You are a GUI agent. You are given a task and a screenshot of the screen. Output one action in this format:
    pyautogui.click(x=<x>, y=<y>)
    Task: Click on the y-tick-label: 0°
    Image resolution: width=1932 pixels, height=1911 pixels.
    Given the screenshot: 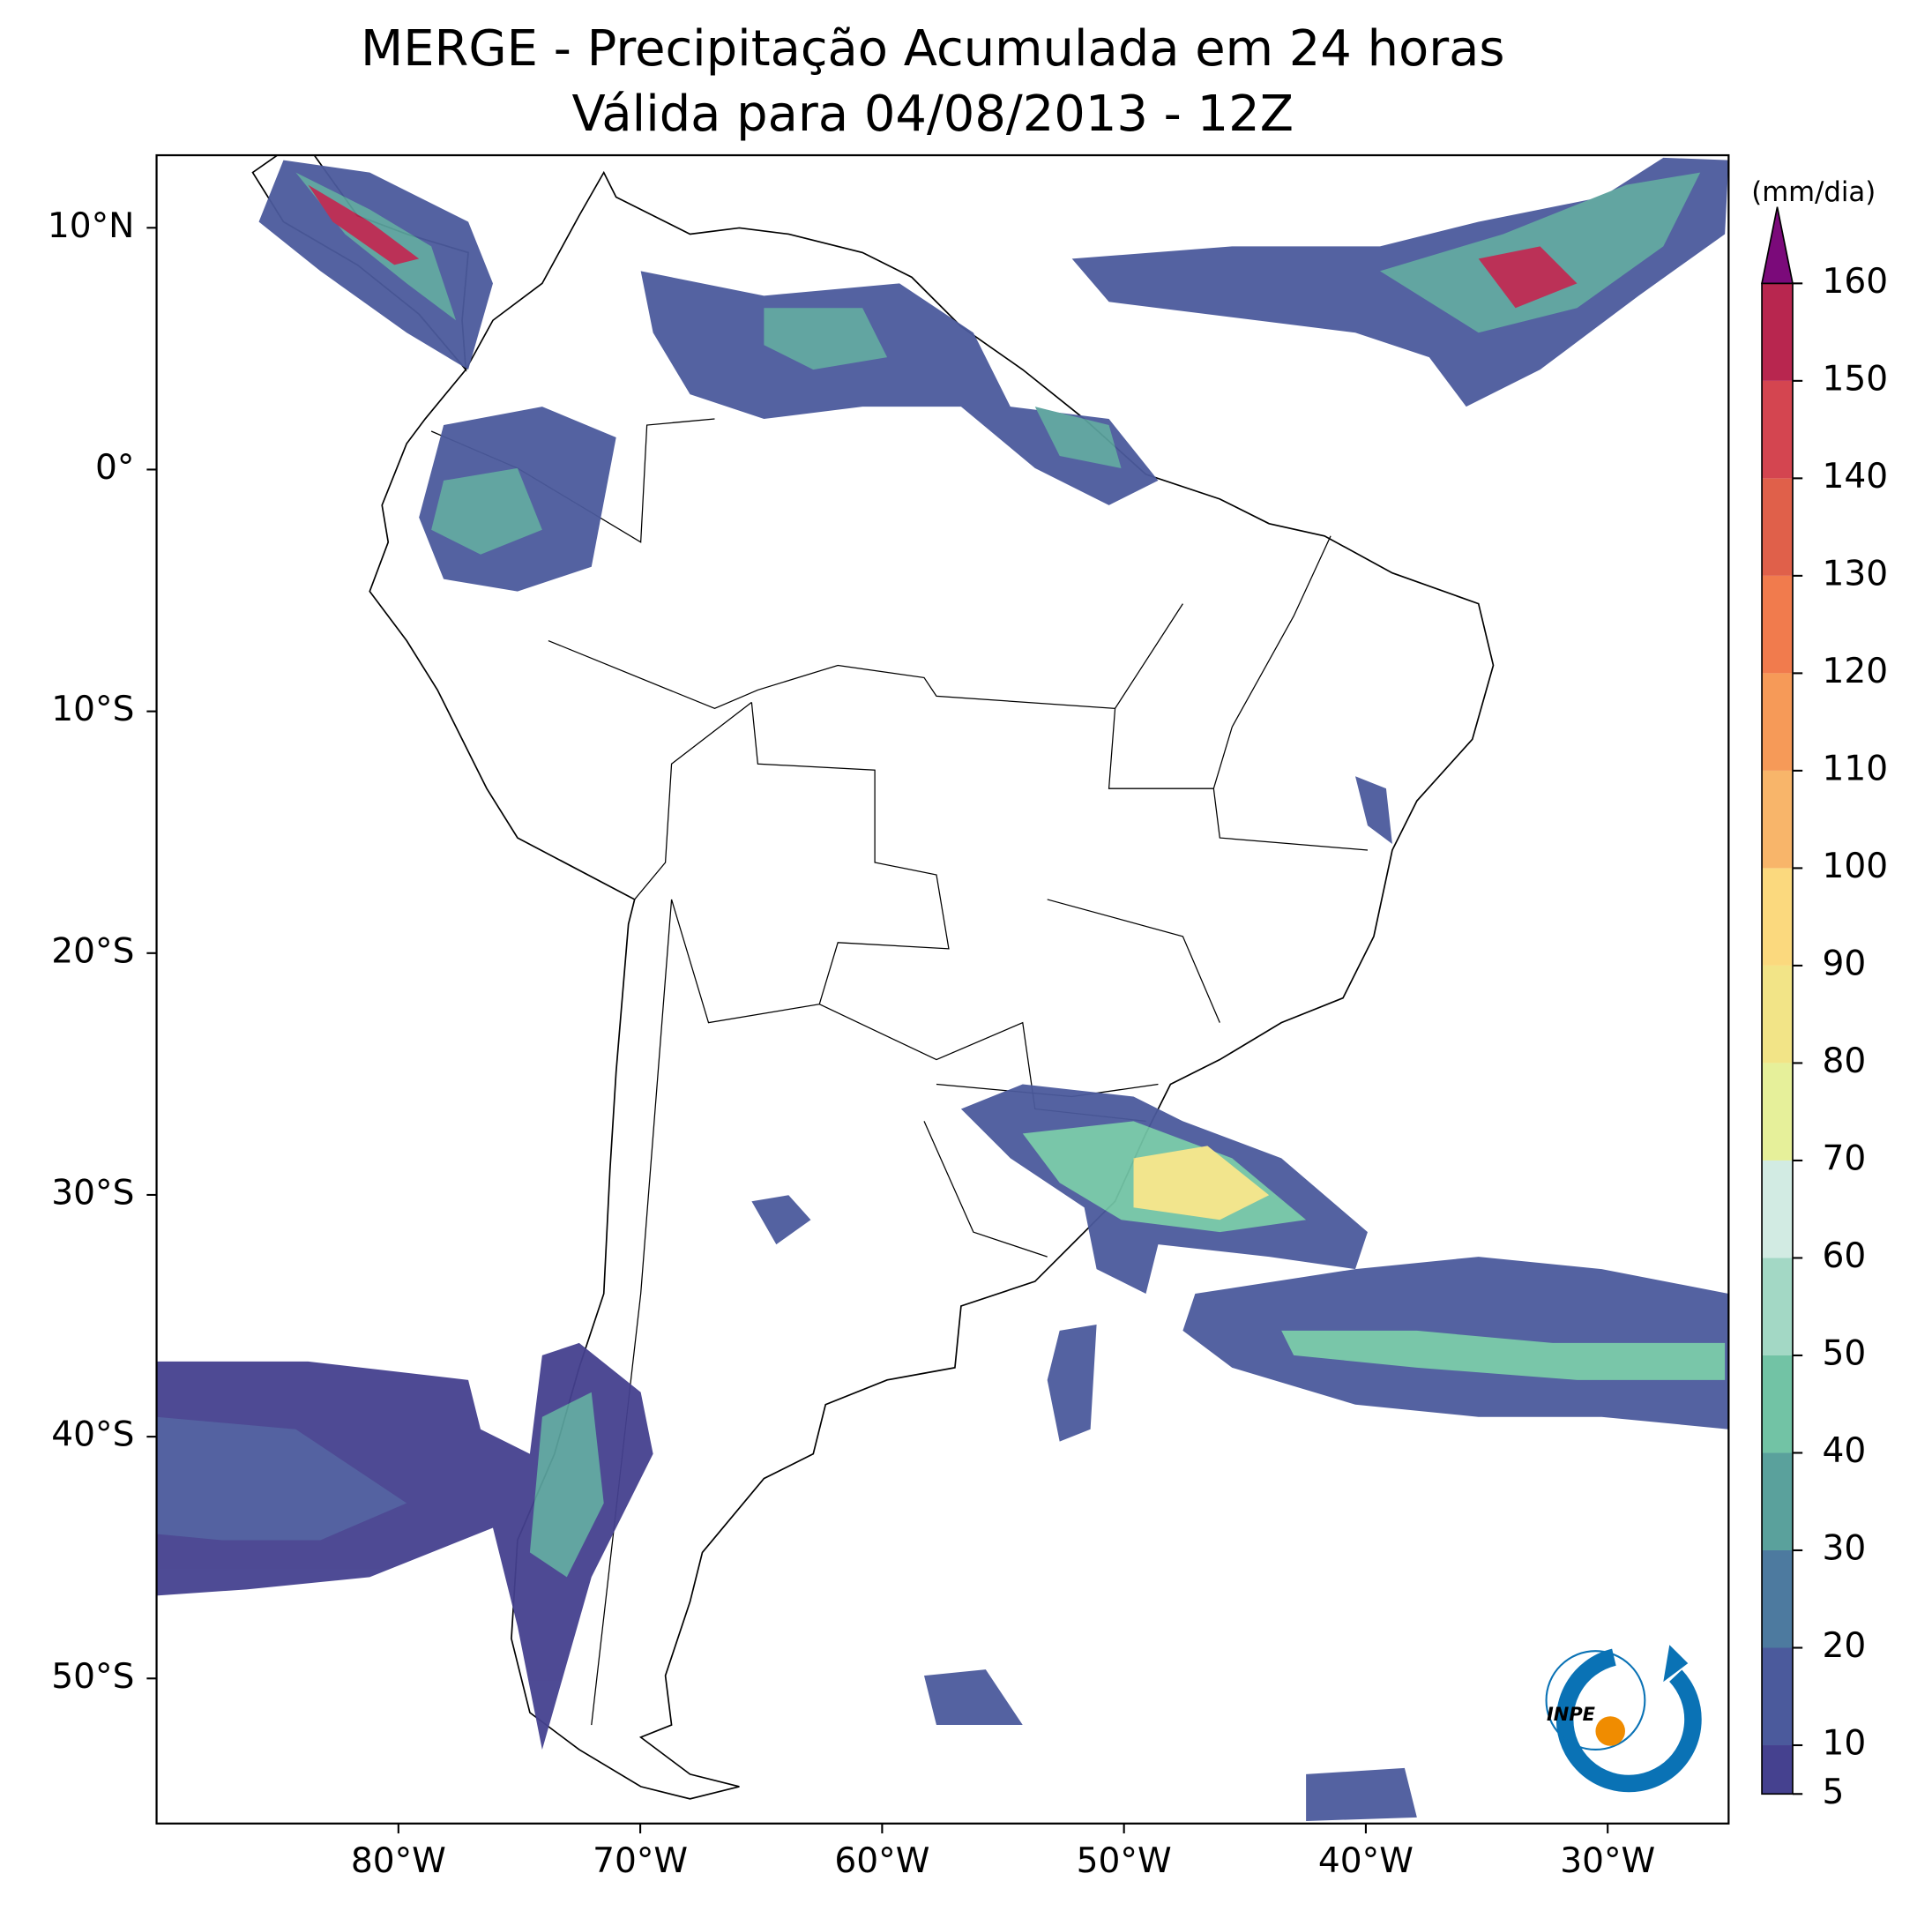 What is the action you would take?
    pyautogui.click(x=114, y=468)
    